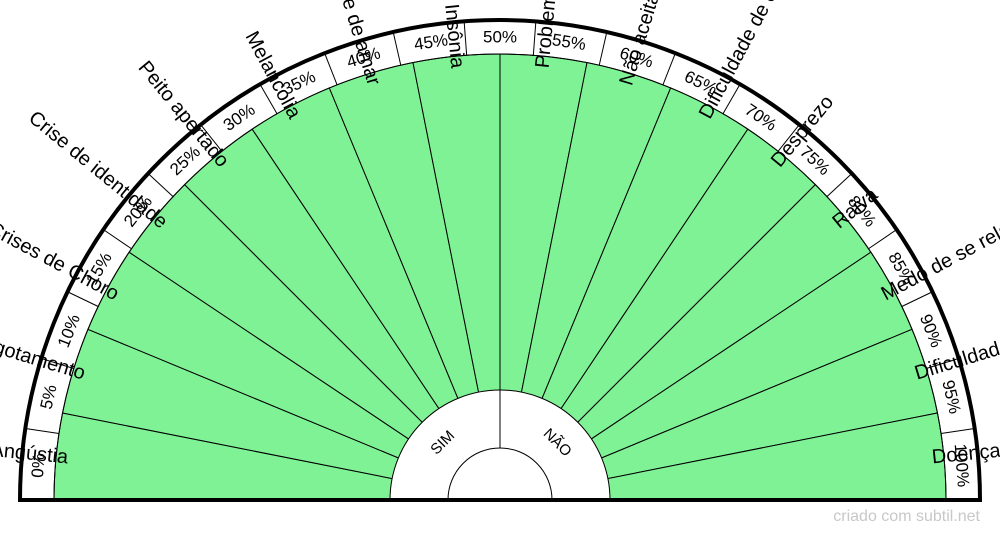  I want to click on scale-label: 5%, so click(49, 397).